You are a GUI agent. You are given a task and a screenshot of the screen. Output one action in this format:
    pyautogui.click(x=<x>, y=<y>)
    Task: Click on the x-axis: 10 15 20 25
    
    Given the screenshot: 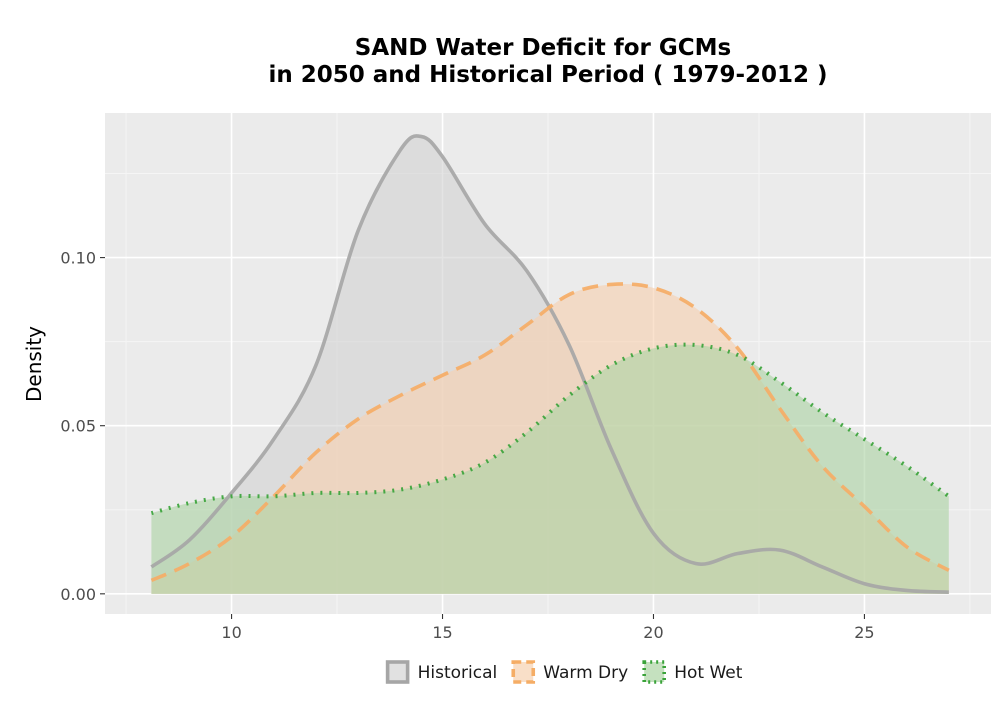 What is the action you would take?
    pyautogui.click(x=548, y=628)
    